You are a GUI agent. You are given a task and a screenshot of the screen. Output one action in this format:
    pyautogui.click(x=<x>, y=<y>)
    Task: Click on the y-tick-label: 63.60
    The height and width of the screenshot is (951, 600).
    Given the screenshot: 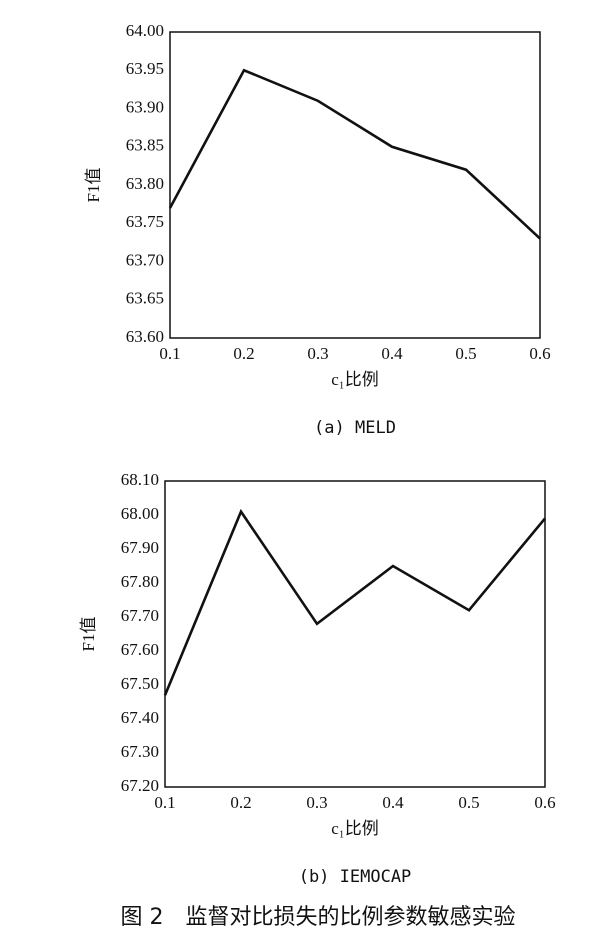 What is the action you would take?
    pyautogui.click(x=145, y=336)
    